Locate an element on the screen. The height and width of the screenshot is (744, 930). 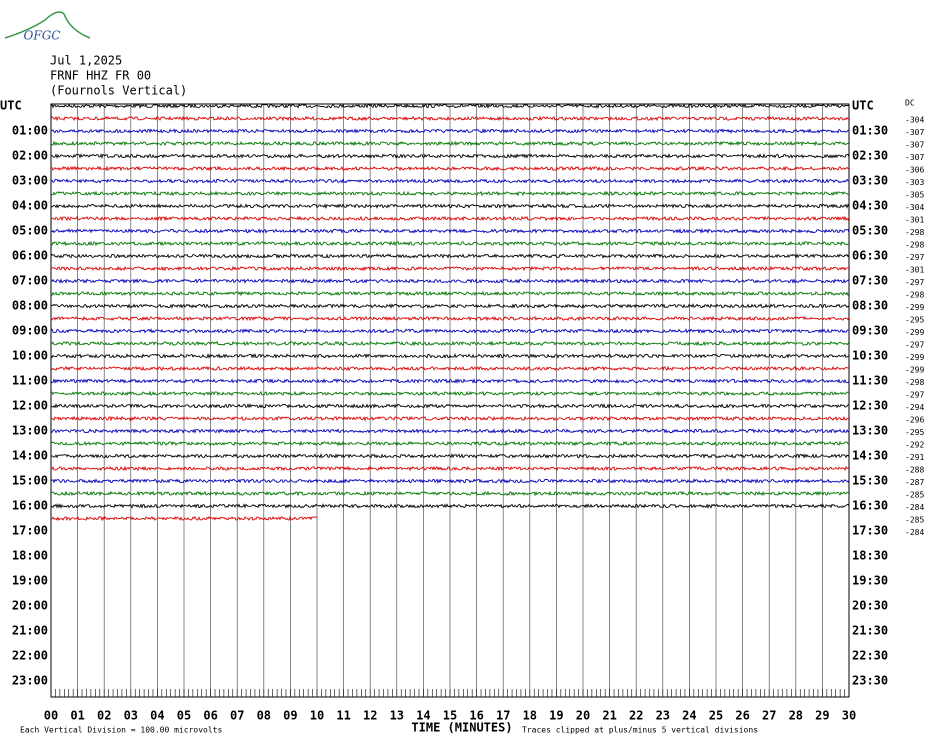
dc-offset: -291 is located at coordinates (914, 457).